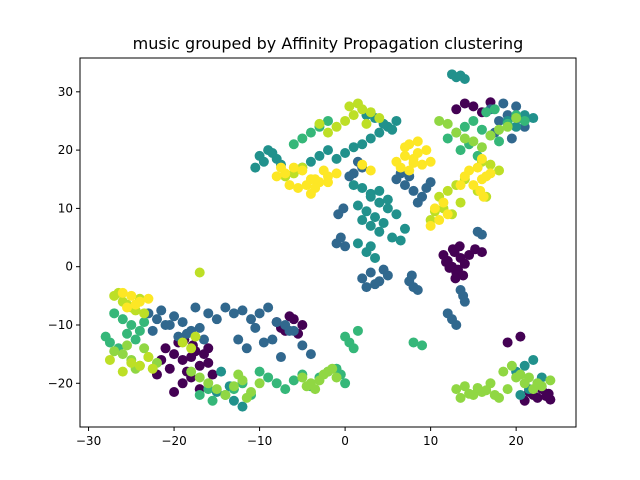 The image size is (640, 480). Describe the element at coordinates (60, 383) in the screenshot. I see `y-tick-label: −20` at that location.